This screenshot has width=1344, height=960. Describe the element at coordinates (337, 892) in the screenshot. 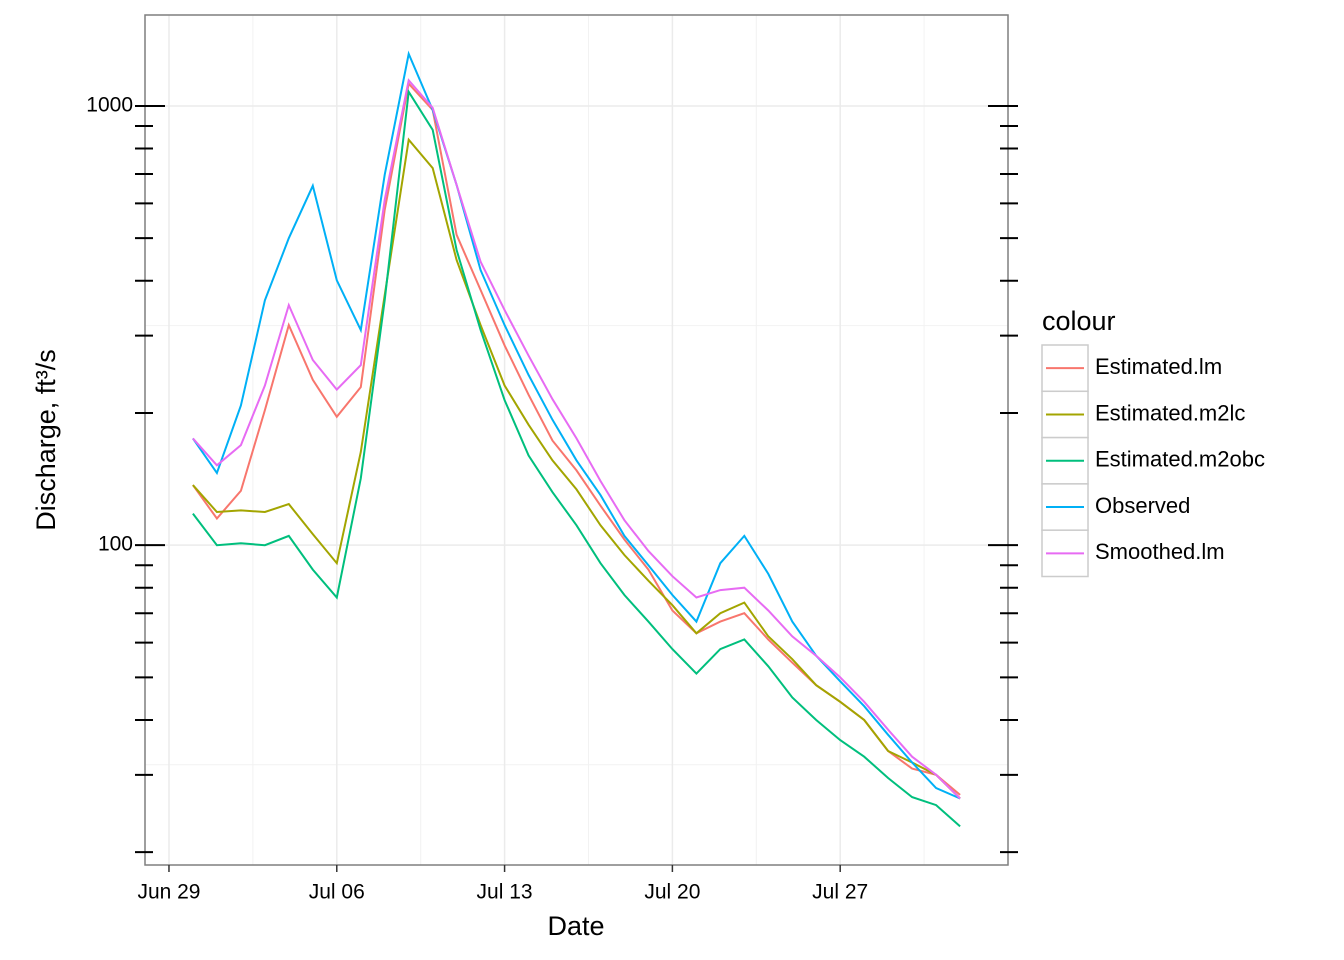

I see `x-tick-label: Jul 06` at that location.